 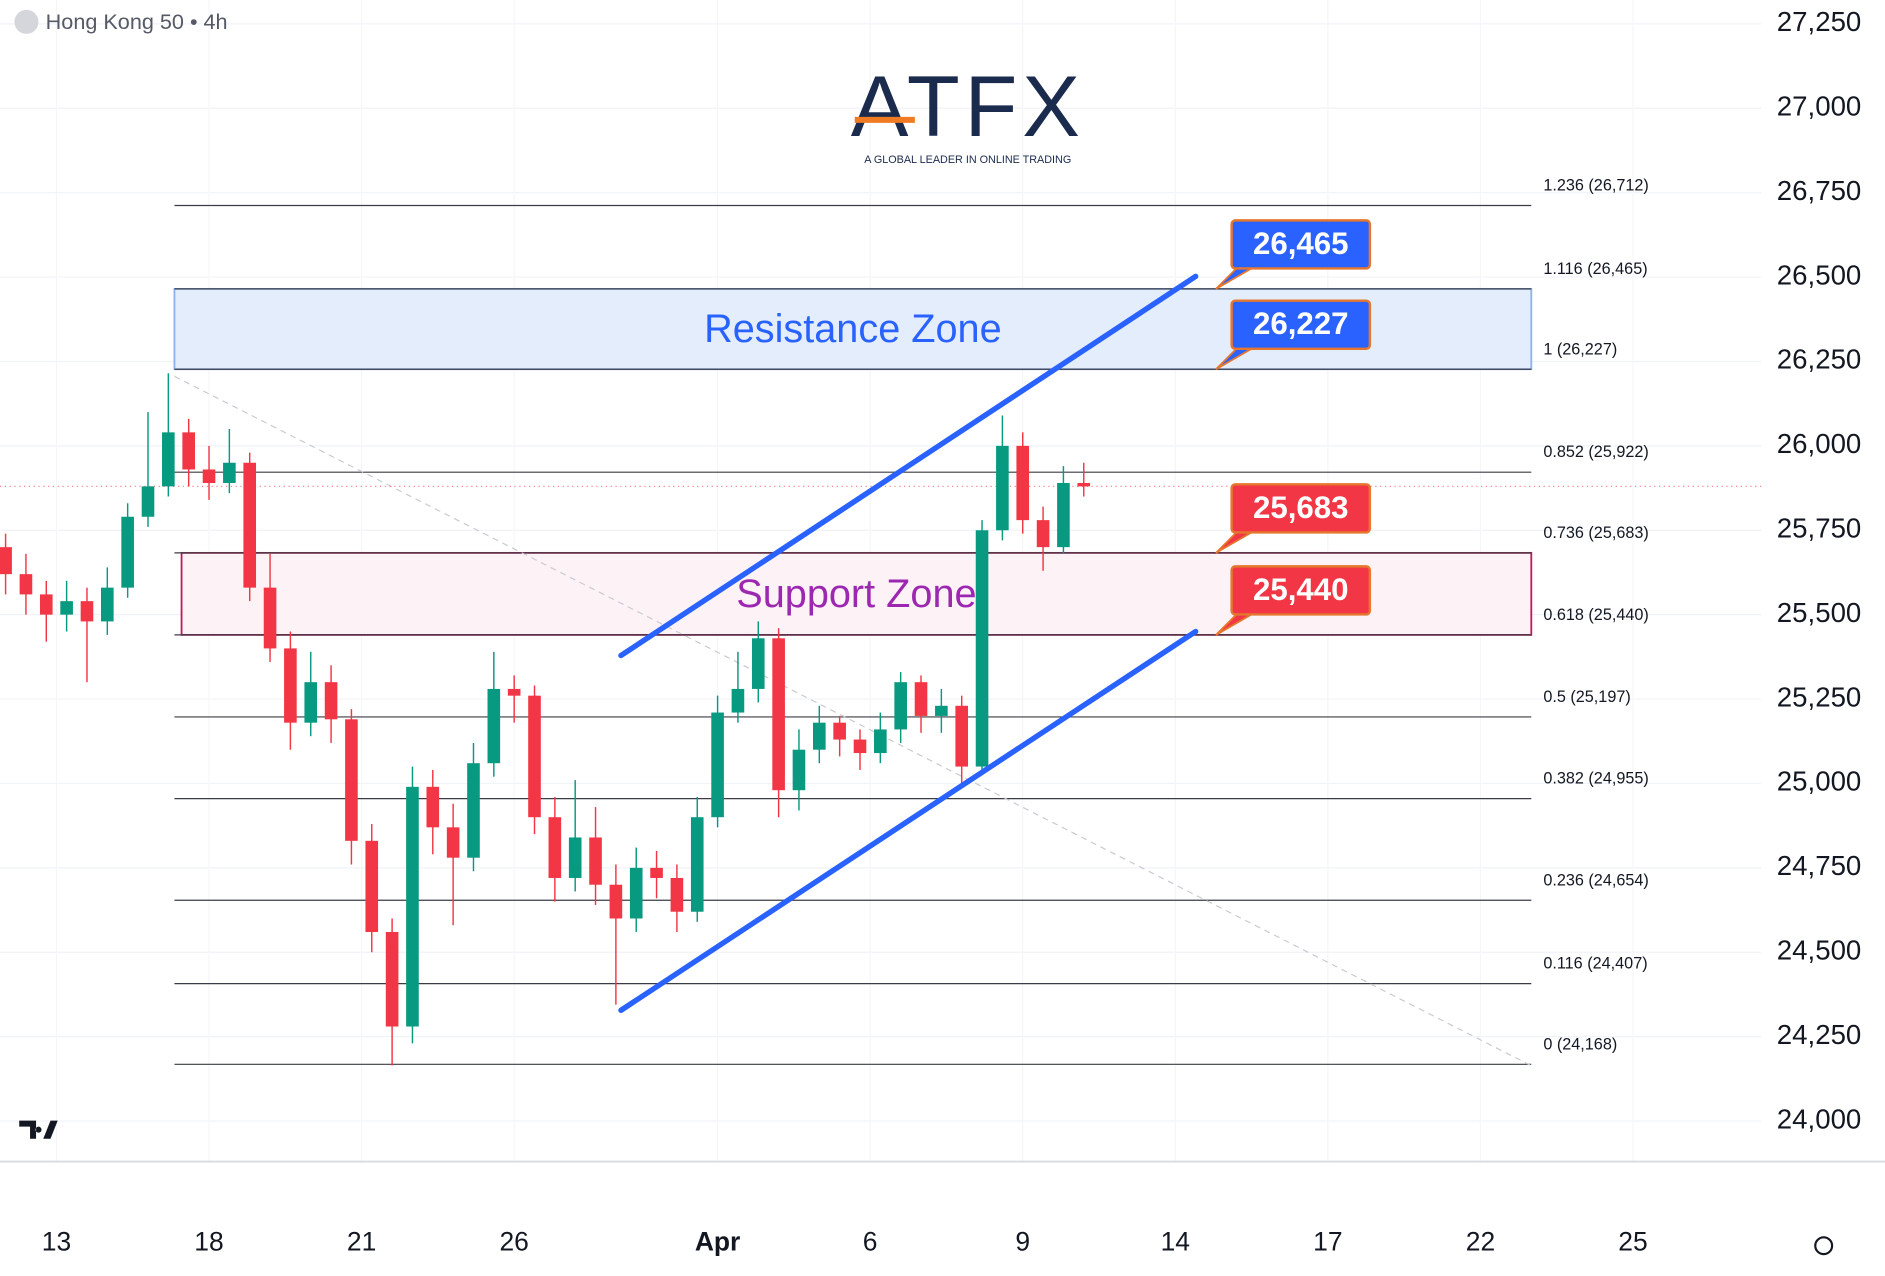 I want to click on logo-tagline: A GLOBAL LEADER IN ONLINE TRADING, so click(x=967, y=160).